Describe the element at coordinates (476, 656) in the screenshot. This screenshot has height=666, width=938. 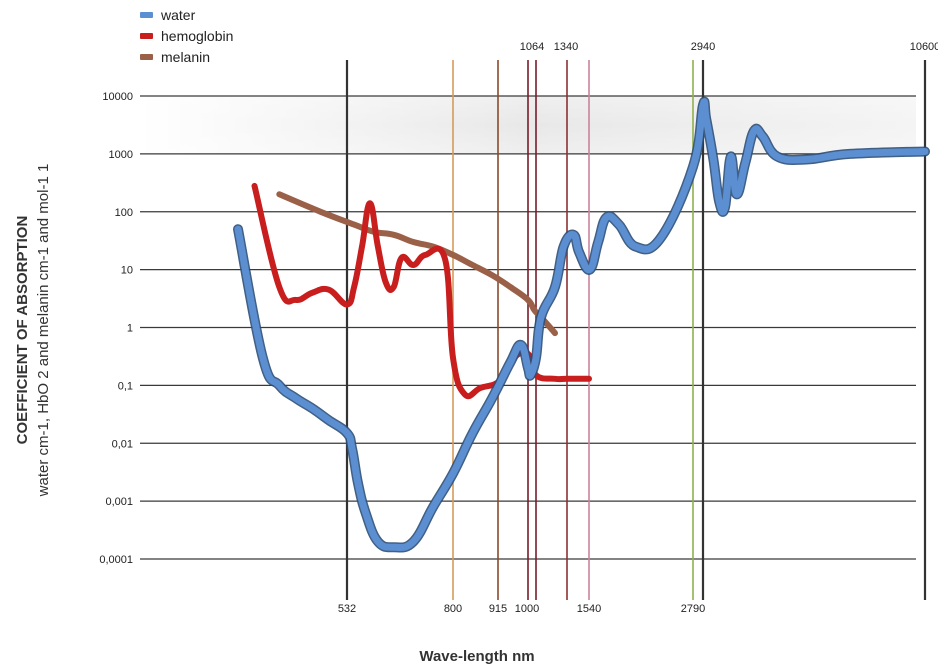
I see `x-axis-title: Wave-length nm` at that location.